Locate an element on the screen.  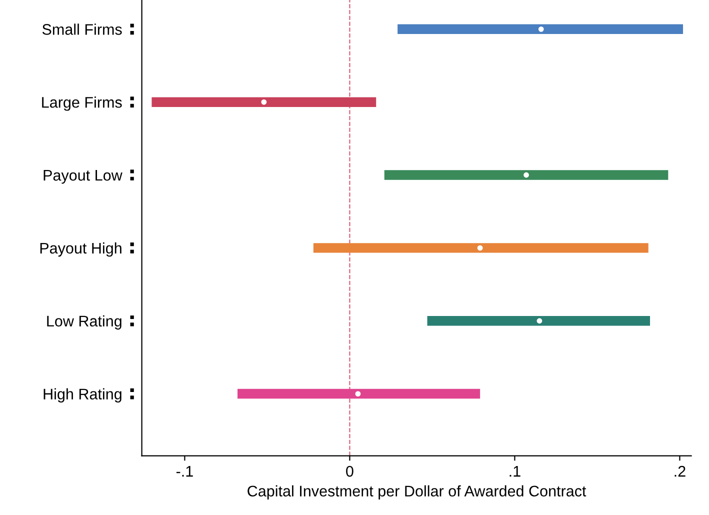
x-tick-label: .2 is located at coordinates (680, 471).